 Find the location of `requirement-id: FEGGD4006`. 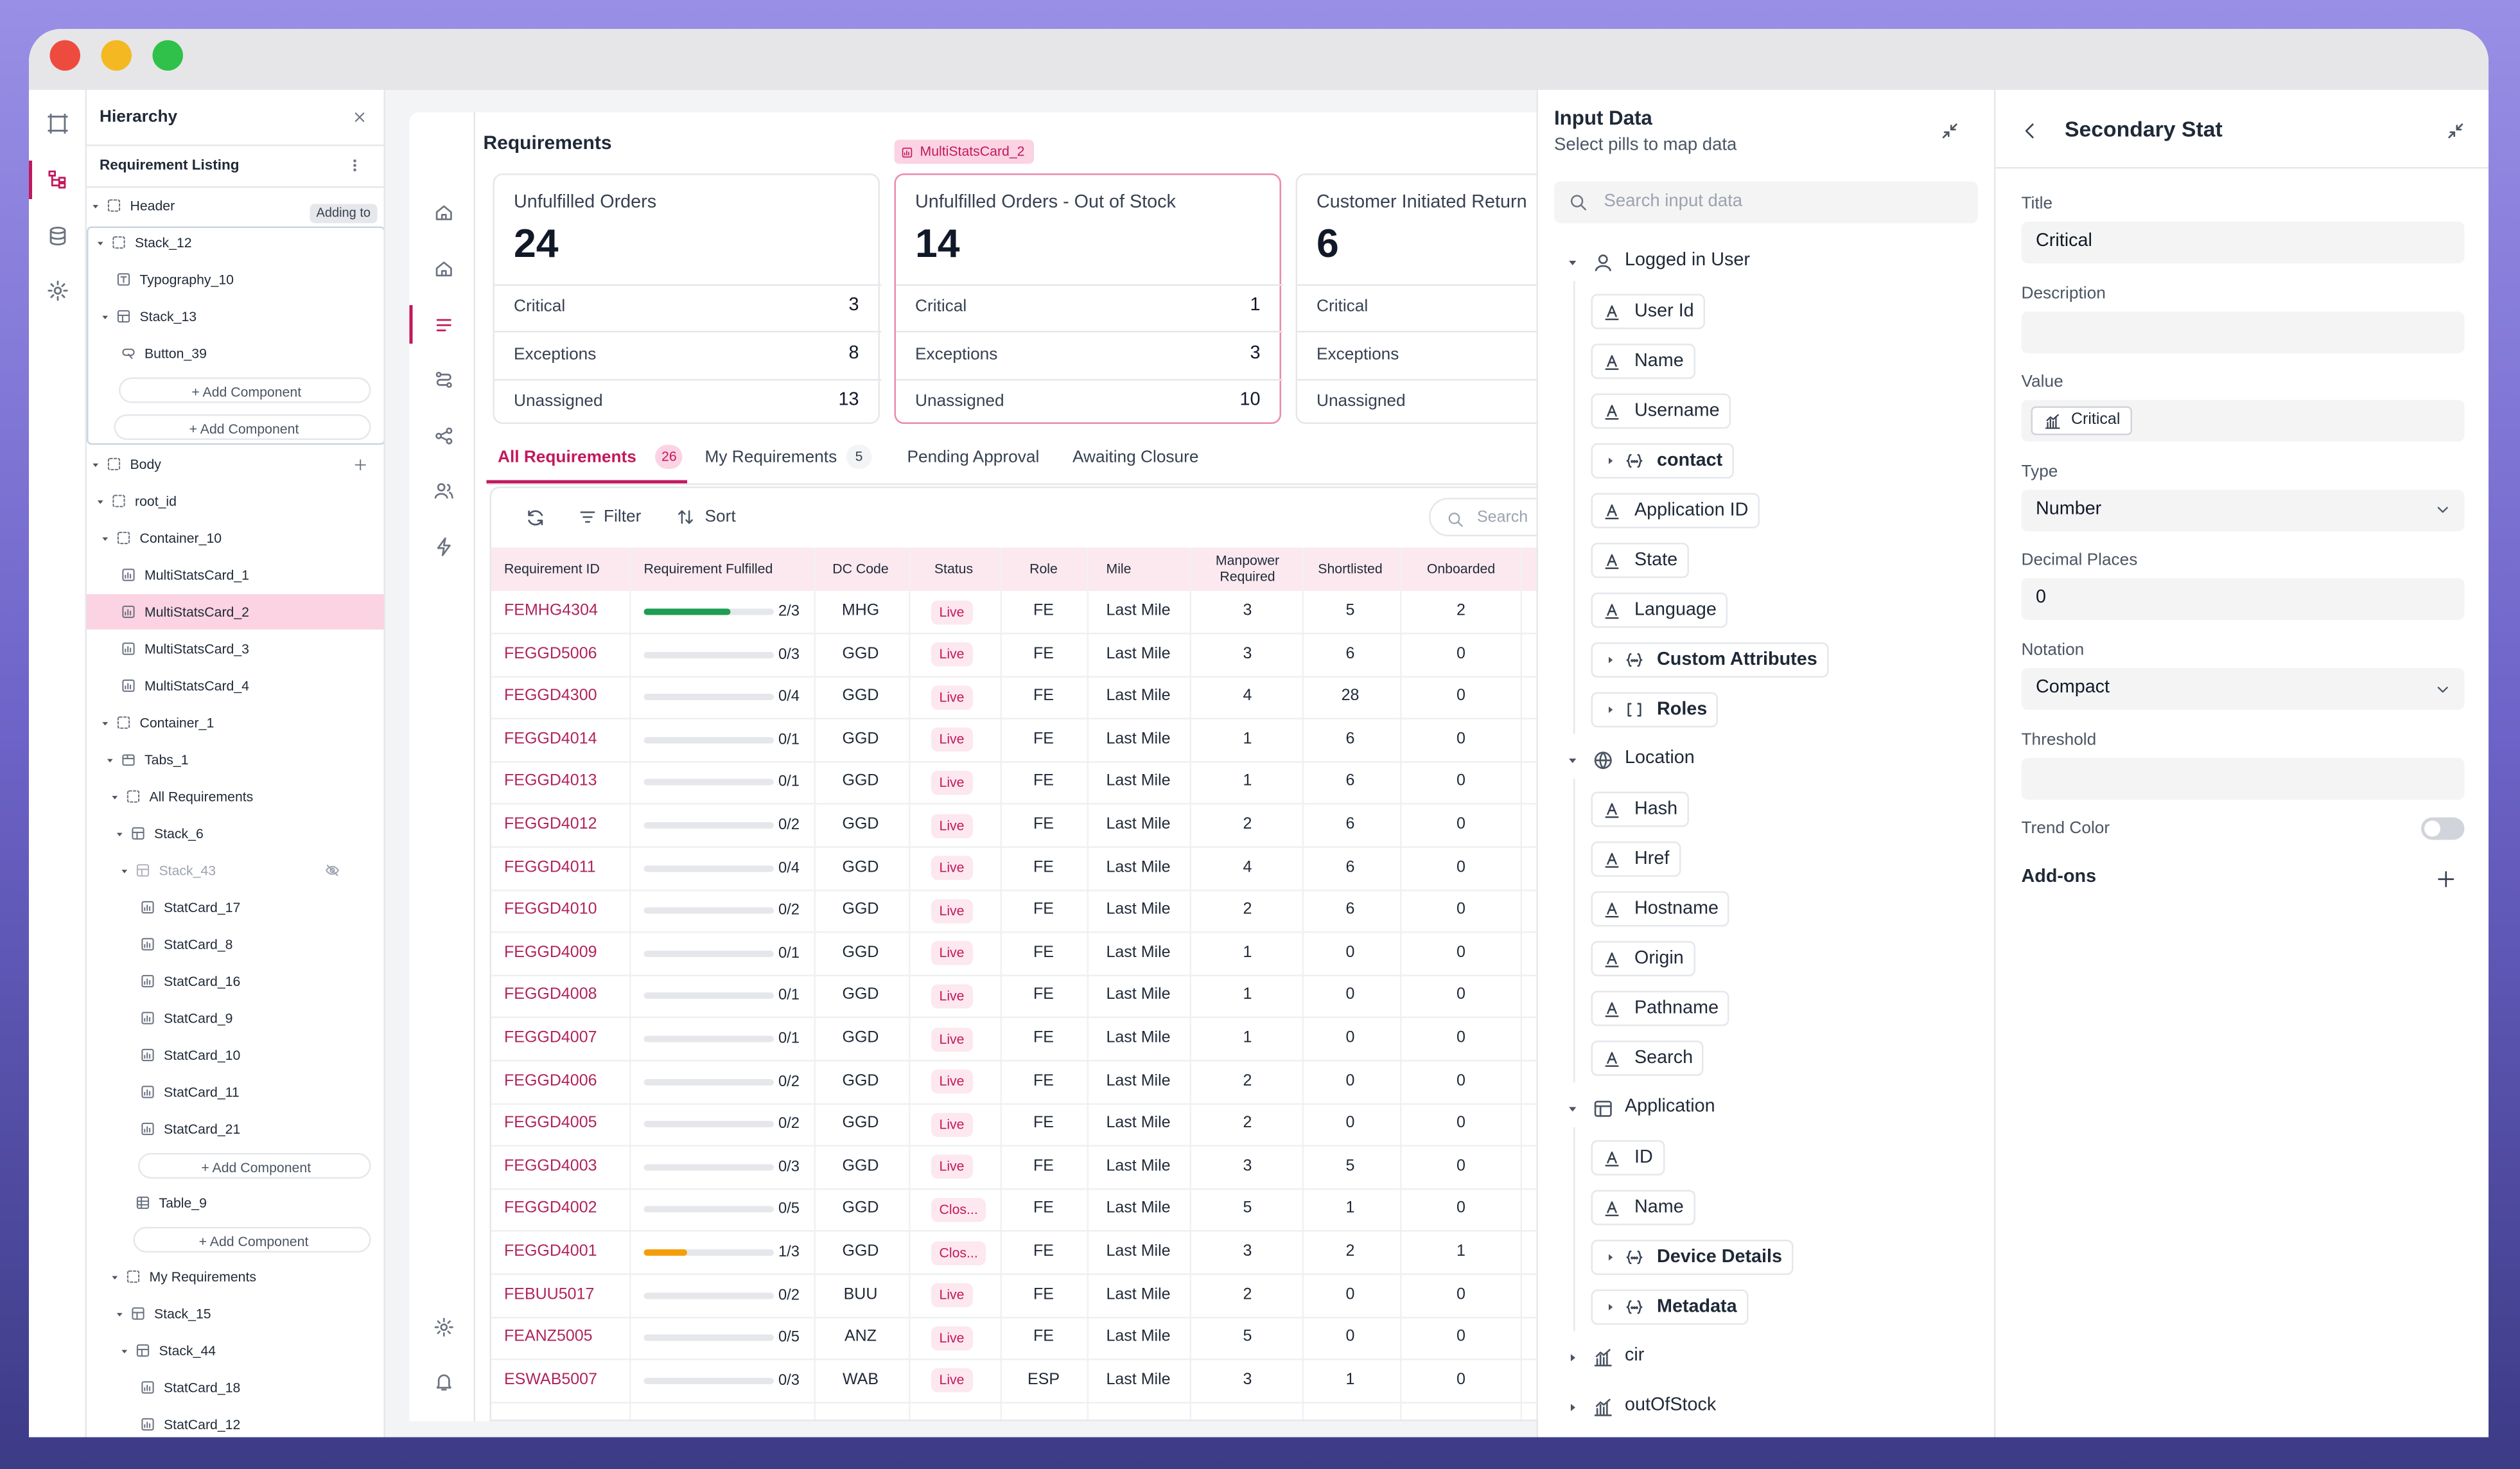

requirement-id: FEGGD4006 is located at coordinates (551, 1081).